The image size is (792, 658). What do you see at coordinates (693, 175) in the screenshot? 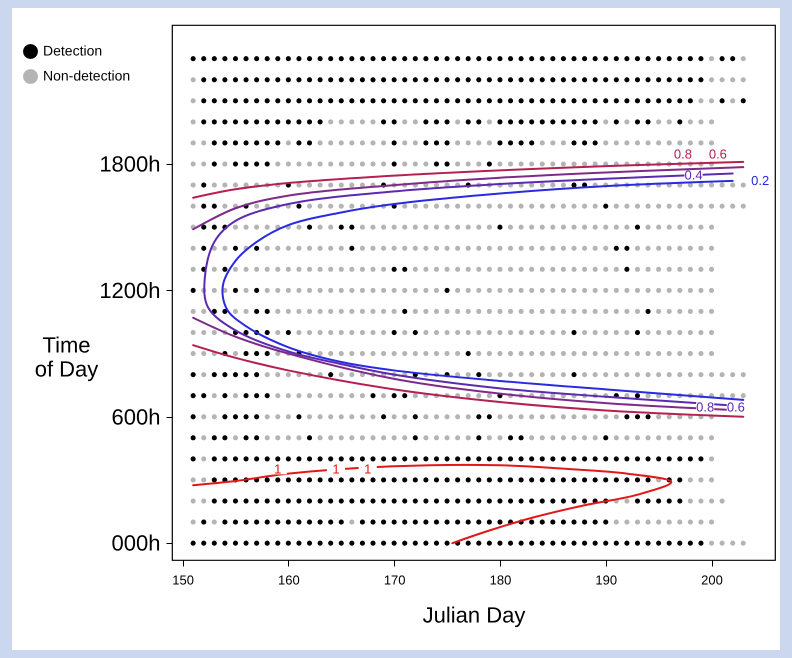
I see `annotation: 0.4` at bounding box center [693, 175].